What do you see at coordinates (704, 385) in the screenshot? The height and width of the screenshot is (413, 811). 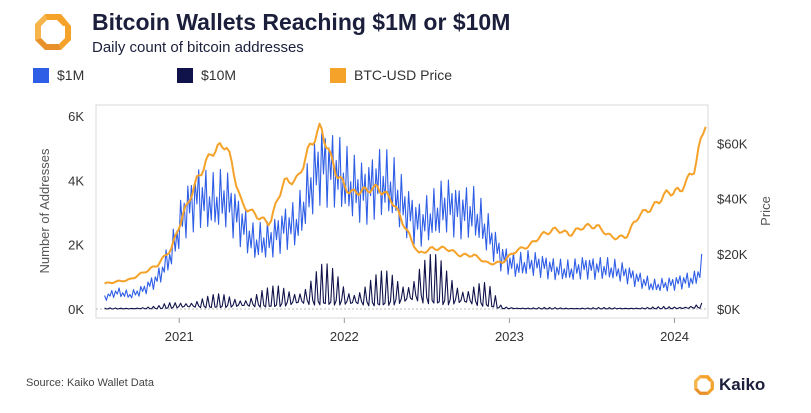 I see `kaiko-footer-logo-icon` at bounding box center [704, 385].